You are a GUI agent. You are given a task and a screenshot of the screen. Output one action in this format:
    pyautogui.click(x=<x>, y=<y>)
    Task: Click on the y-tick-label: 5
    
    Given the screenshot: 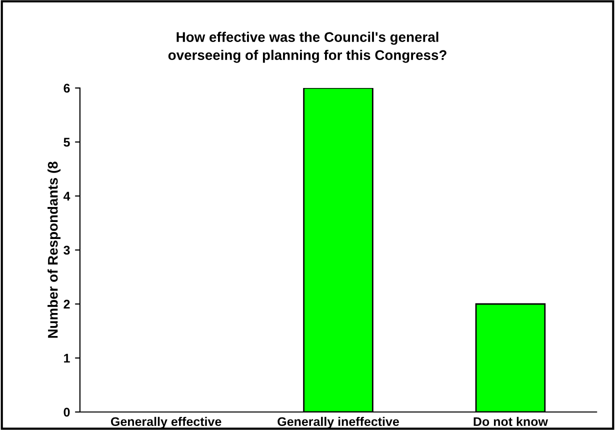 What is the action you would take?
    pyautogui.click(x=67, y=142)
    